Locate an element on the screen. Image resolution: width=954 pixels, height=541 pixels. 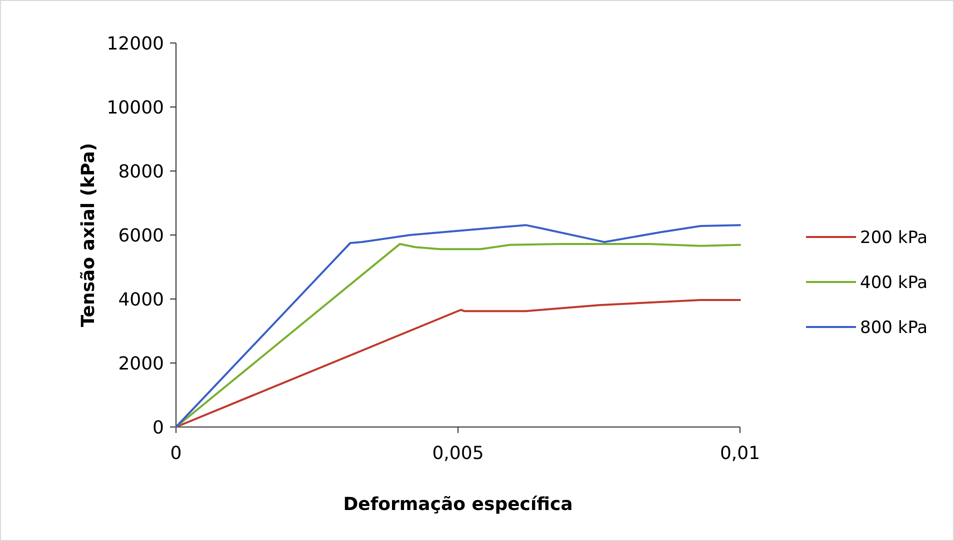
y-tick-label: 2000 is located at coordinates (141, 363).